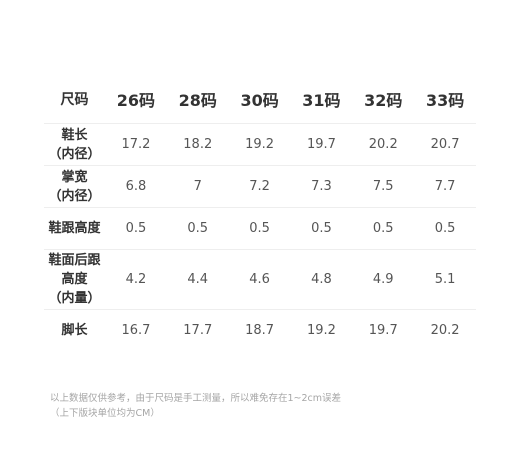  I want to click on row-label: 鞋跟高度, so click(75, 228).